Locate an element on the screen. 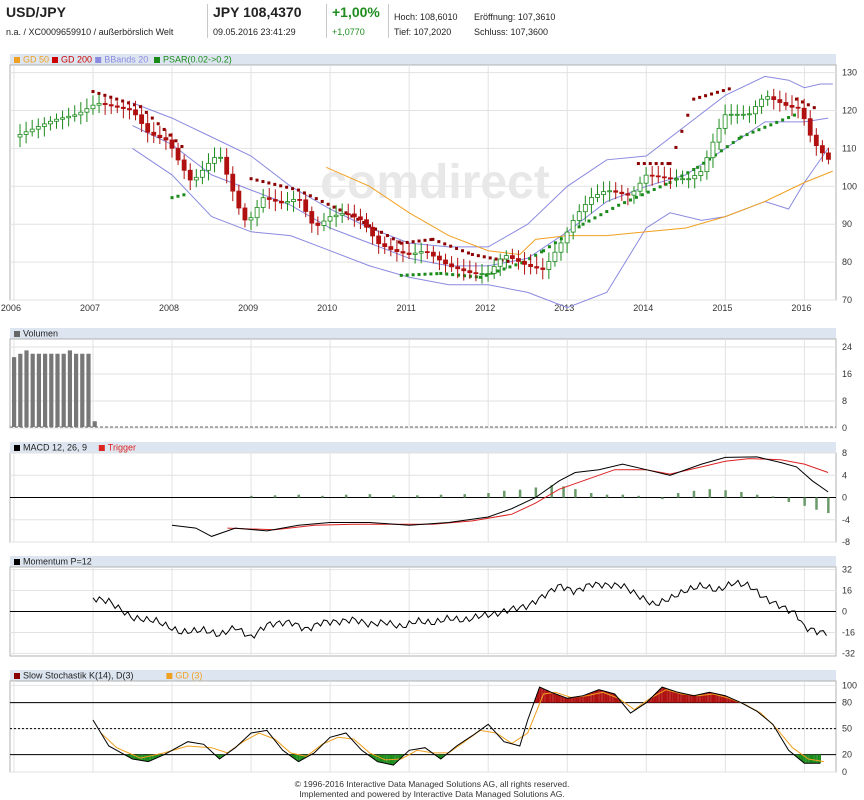 The image size is (864, 800). watermark: comdirect is located at coordinates (434, 182).